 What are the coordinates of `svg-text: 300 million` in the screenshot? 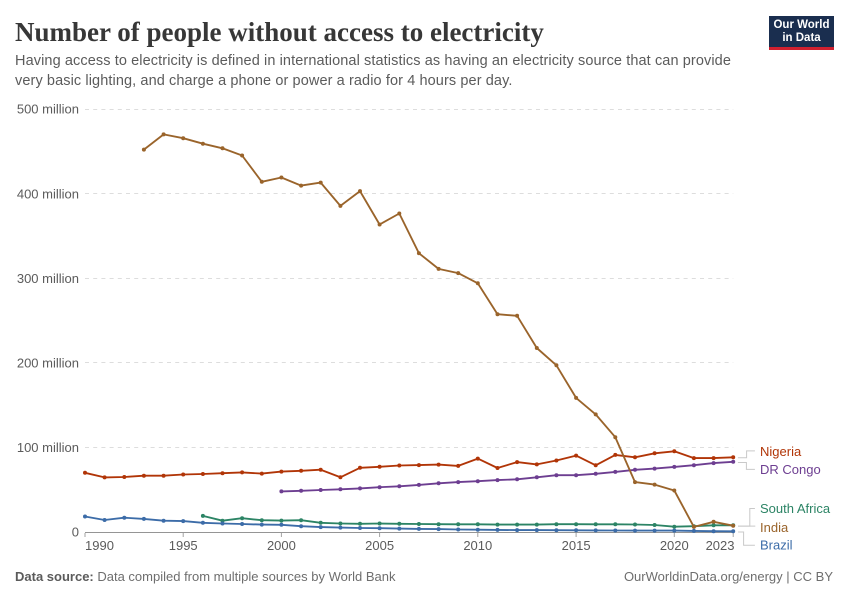 It's located at (48, 278).